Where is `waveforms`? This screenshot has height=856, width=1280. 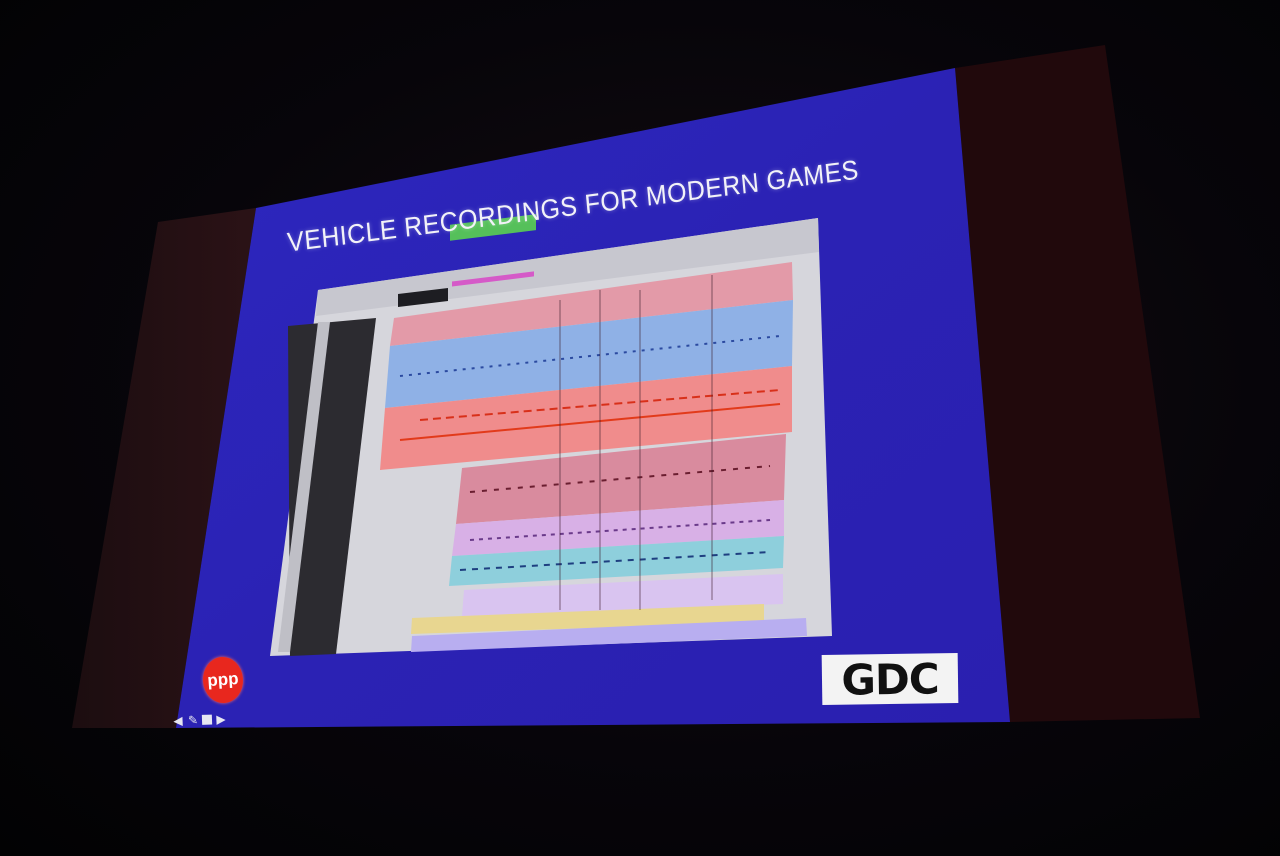
waveforms is located at coordinates (590, 453).